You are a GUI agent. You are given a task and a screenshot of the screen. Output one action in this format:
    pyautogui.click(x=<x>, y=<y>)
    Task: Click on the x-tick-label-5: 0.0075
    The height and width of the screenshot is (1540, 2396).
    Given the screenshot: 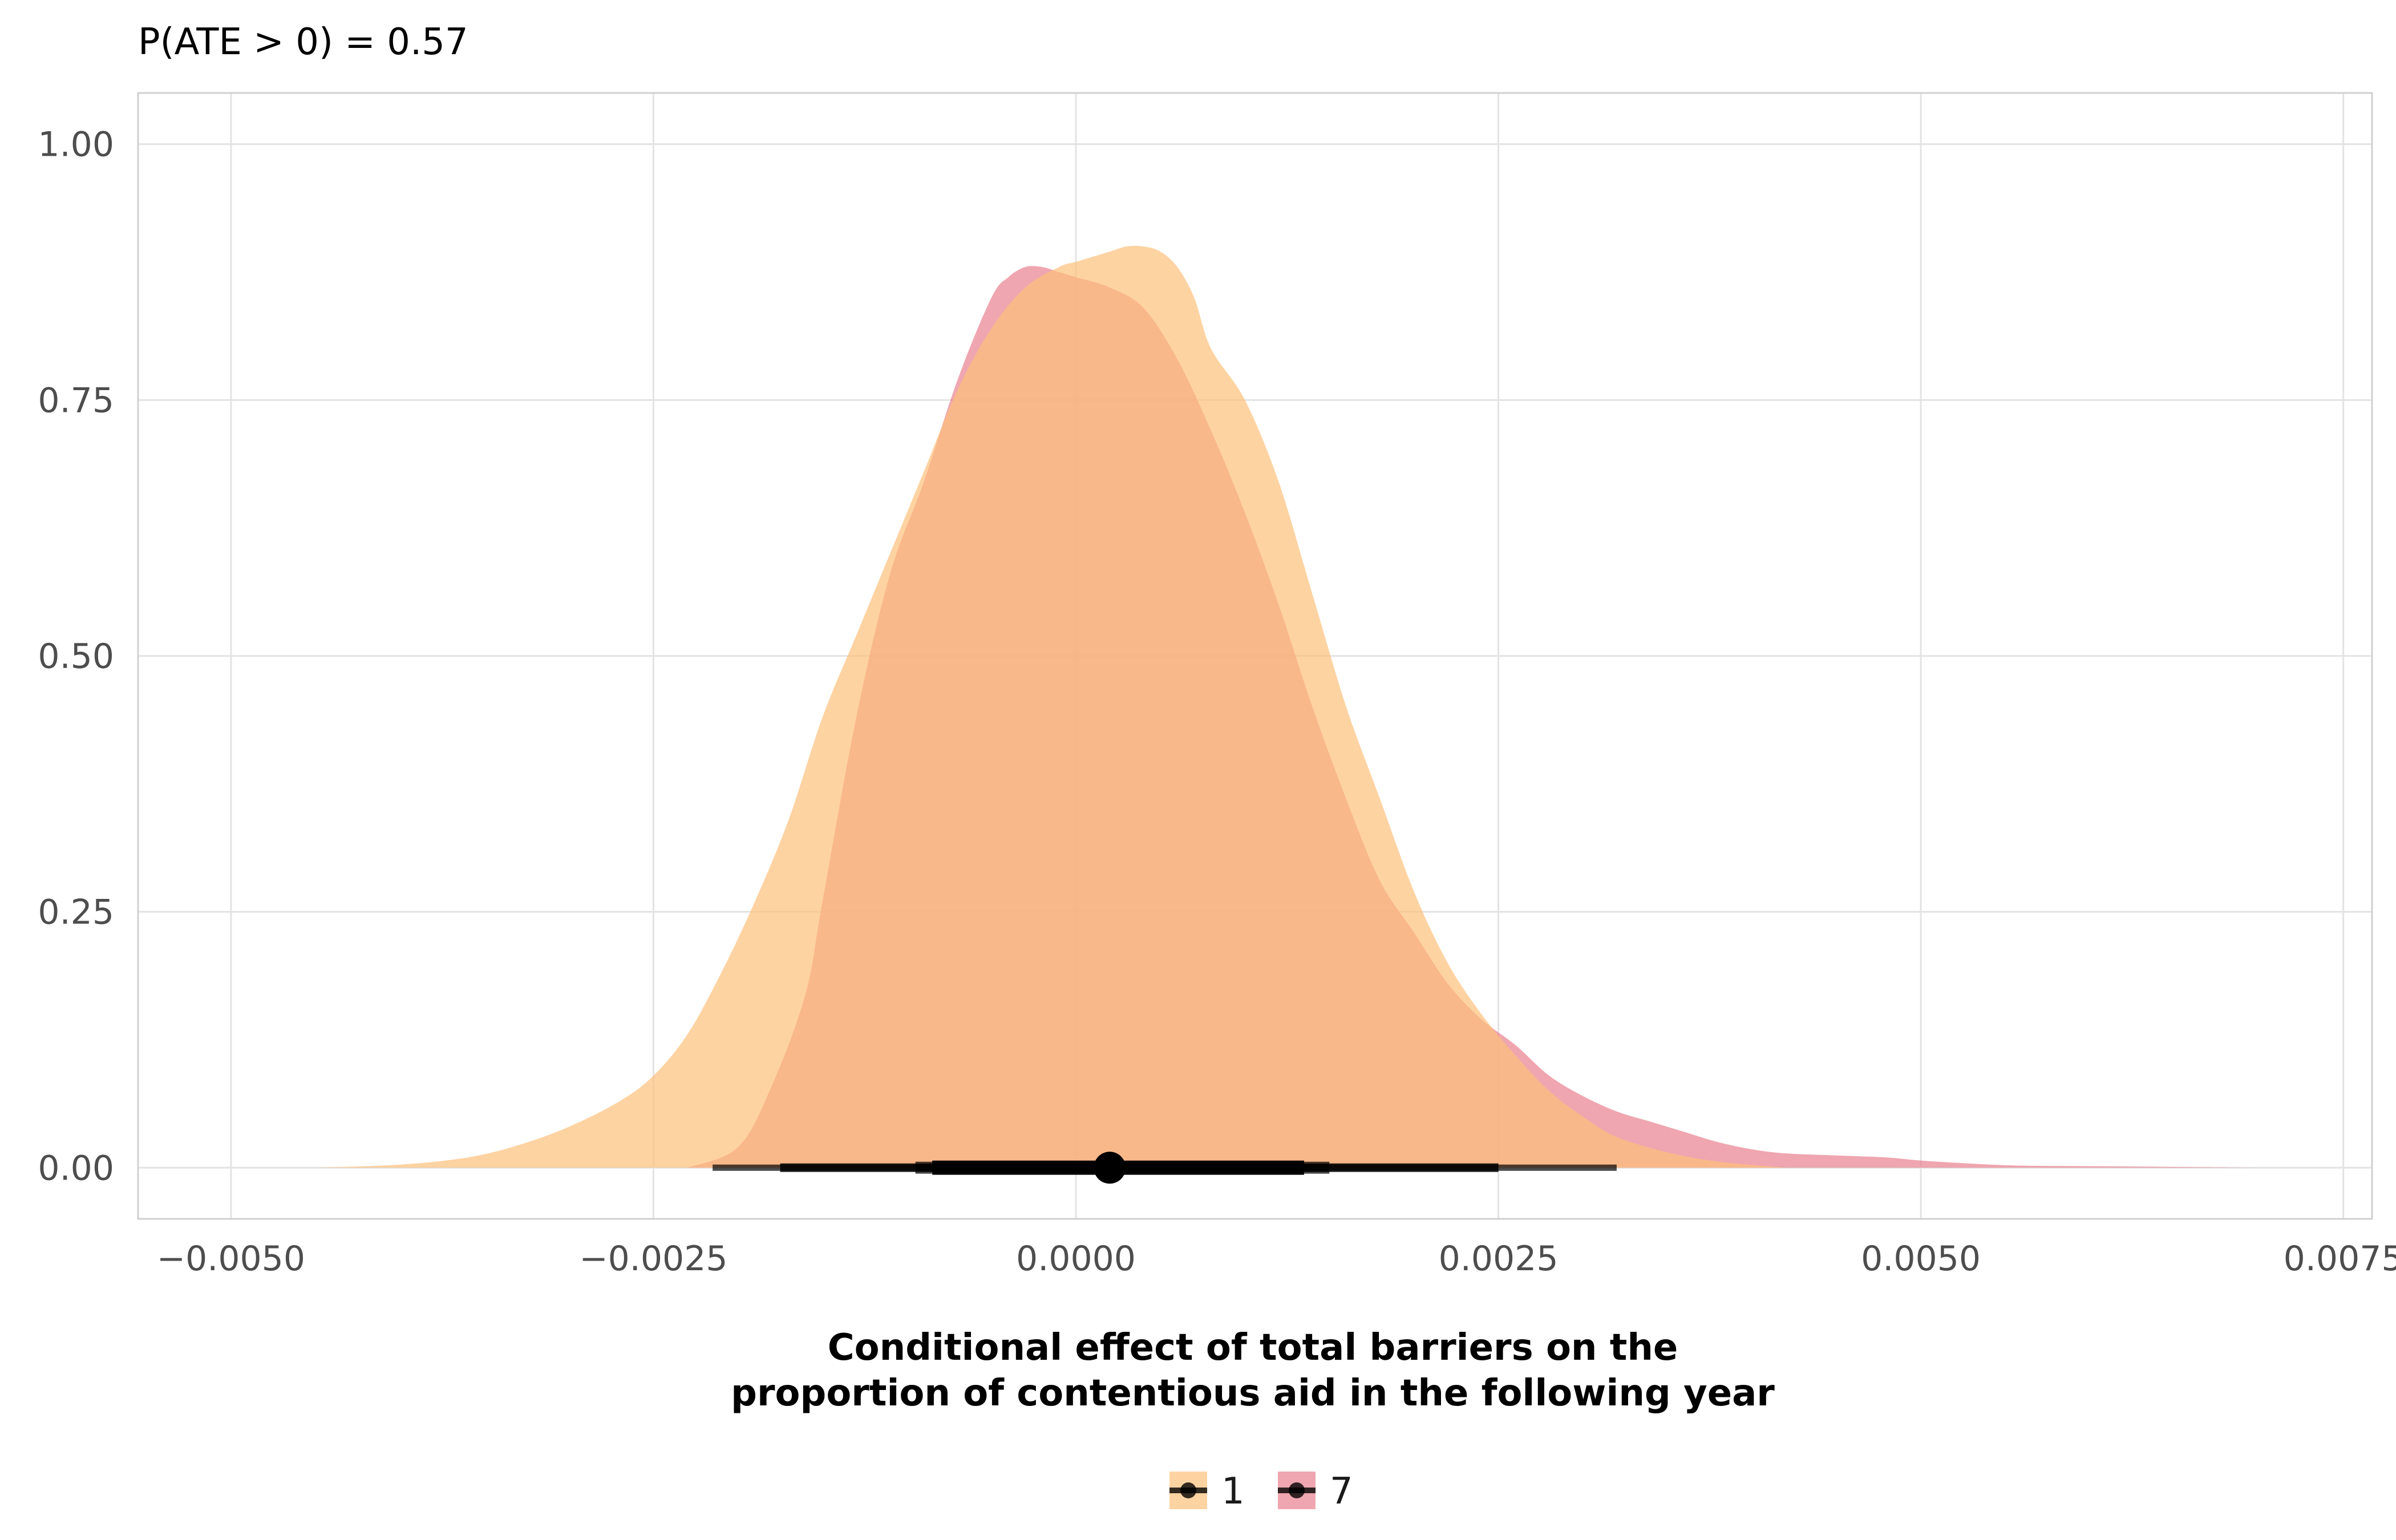 What is the action you would take?
    pyautogui.click(x=2340, y=1259)
    